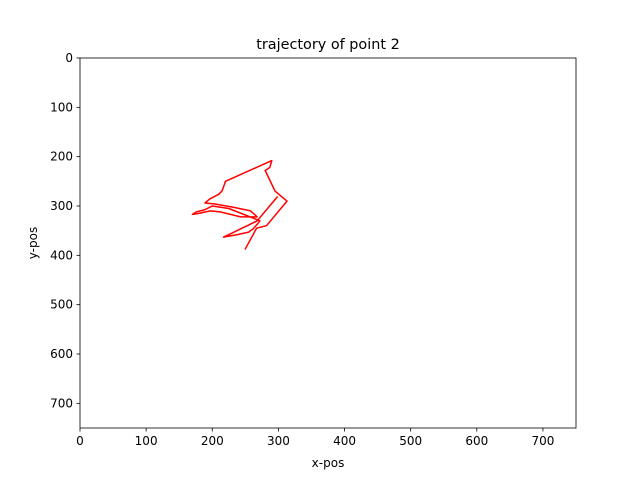  What do you see at coordinates (146, 441) in the screenshot?
I see `x-tick-label: 100` at bounding box center [146, 441].